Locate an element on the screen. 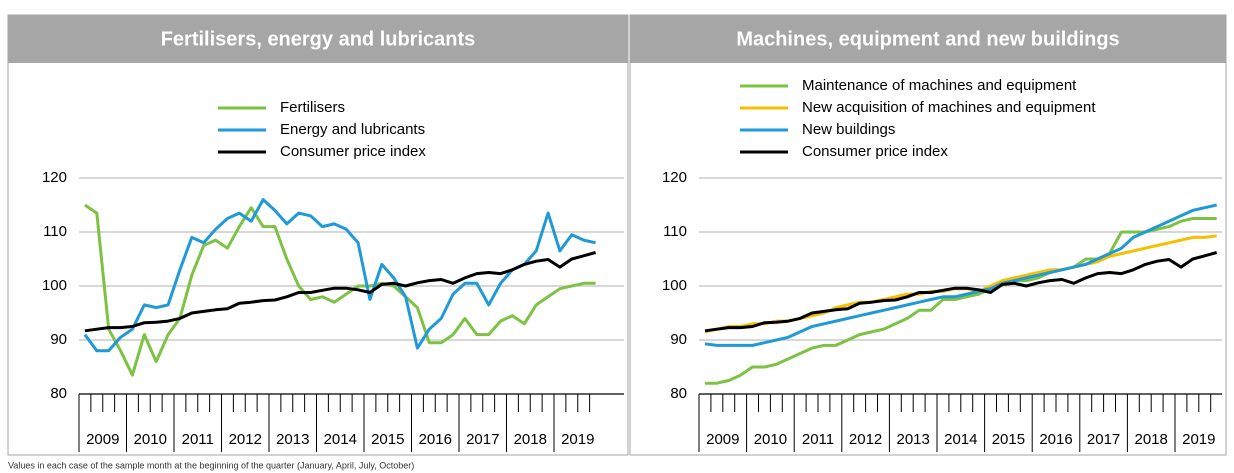 The width and height of the screenshot is (1234, 473). panel-title: Machines, equipment and new buildings is located at coordinates (927, 39).